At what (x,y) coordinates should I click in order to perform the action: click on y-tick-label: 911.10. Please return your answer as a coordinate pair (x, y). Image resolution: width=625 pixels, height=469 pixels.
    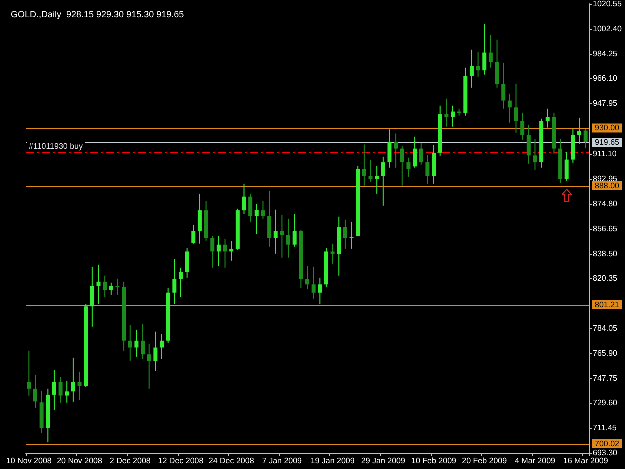
    Looking at the image, I should click on (605, 154).